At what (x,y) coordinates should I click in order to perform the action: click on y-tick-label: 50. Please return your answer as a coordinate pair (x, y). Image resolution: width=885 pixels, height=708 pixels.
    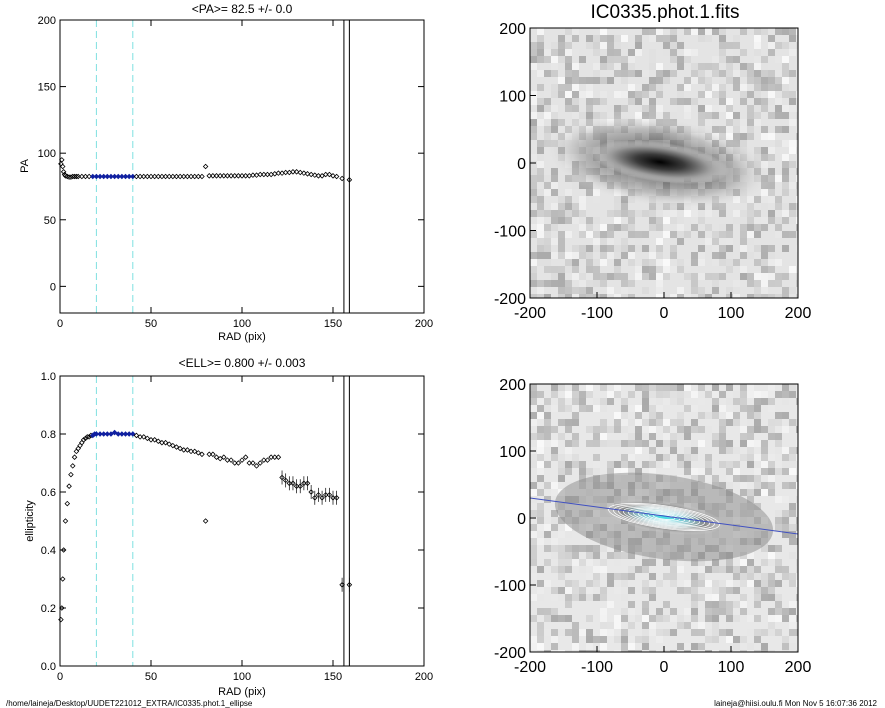
    Looking at the image, I should click on (50, 221).